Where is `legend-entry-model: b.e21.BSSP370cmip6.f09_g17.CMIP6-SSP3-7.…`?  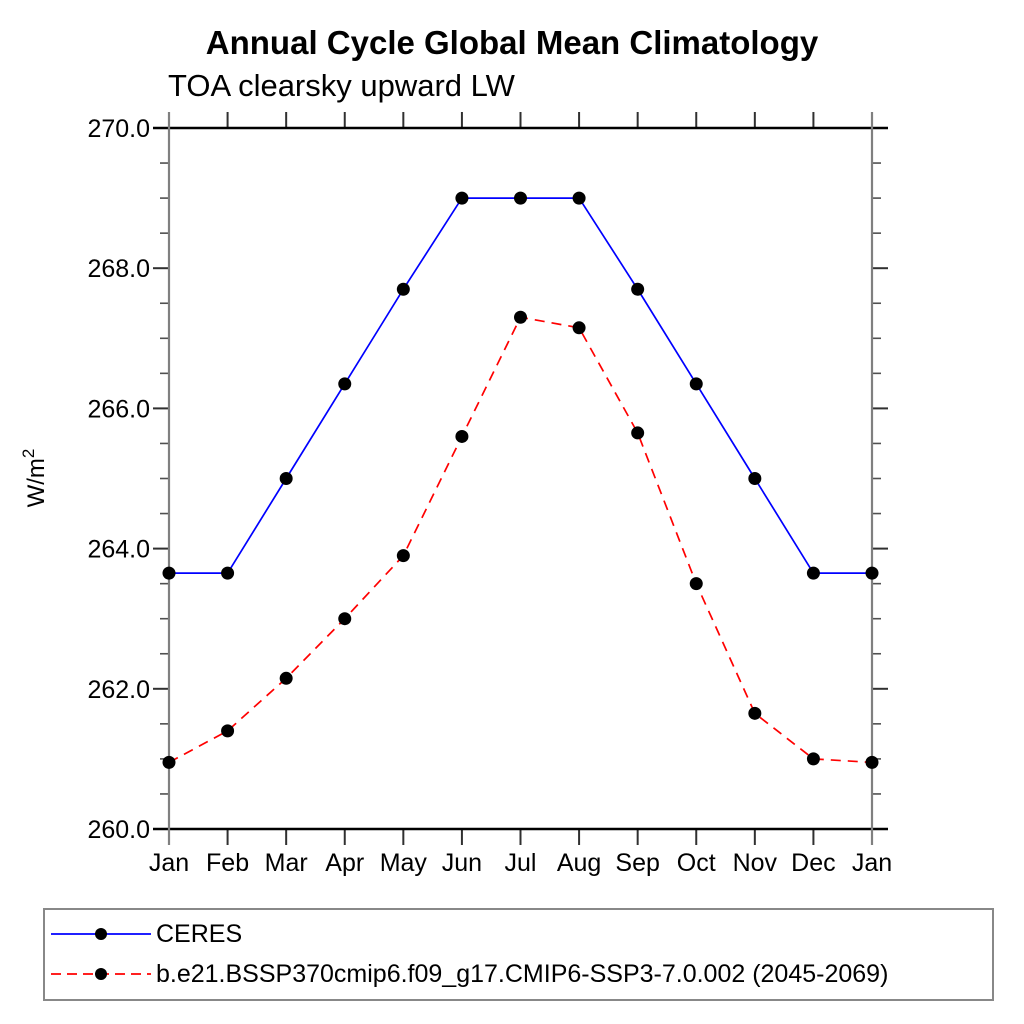 legend-entry-model: b.e21.BSSP370cmip6.f09_g17.CMIP6-SSP3-7.… is located at coordinates (469, 974).